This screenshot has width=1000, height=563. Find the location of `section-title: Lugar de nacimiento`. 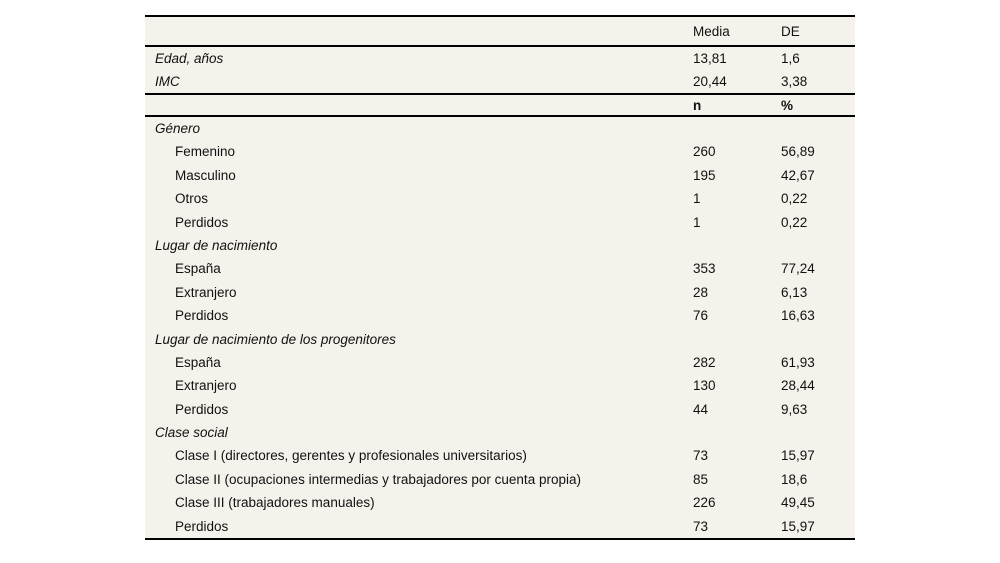

section-title: Lugar de nacimiento is located at coordinates (216, 245).